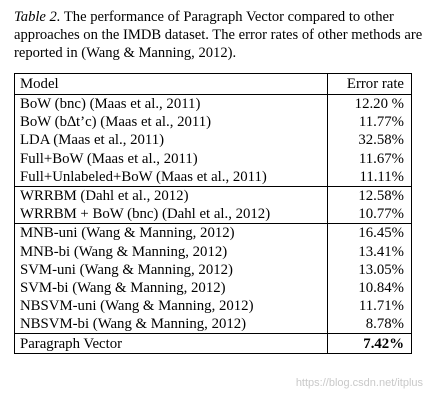  Describe the element at coordinates (171, 84) in the screenshot. I see `header-model: Model` at that location.